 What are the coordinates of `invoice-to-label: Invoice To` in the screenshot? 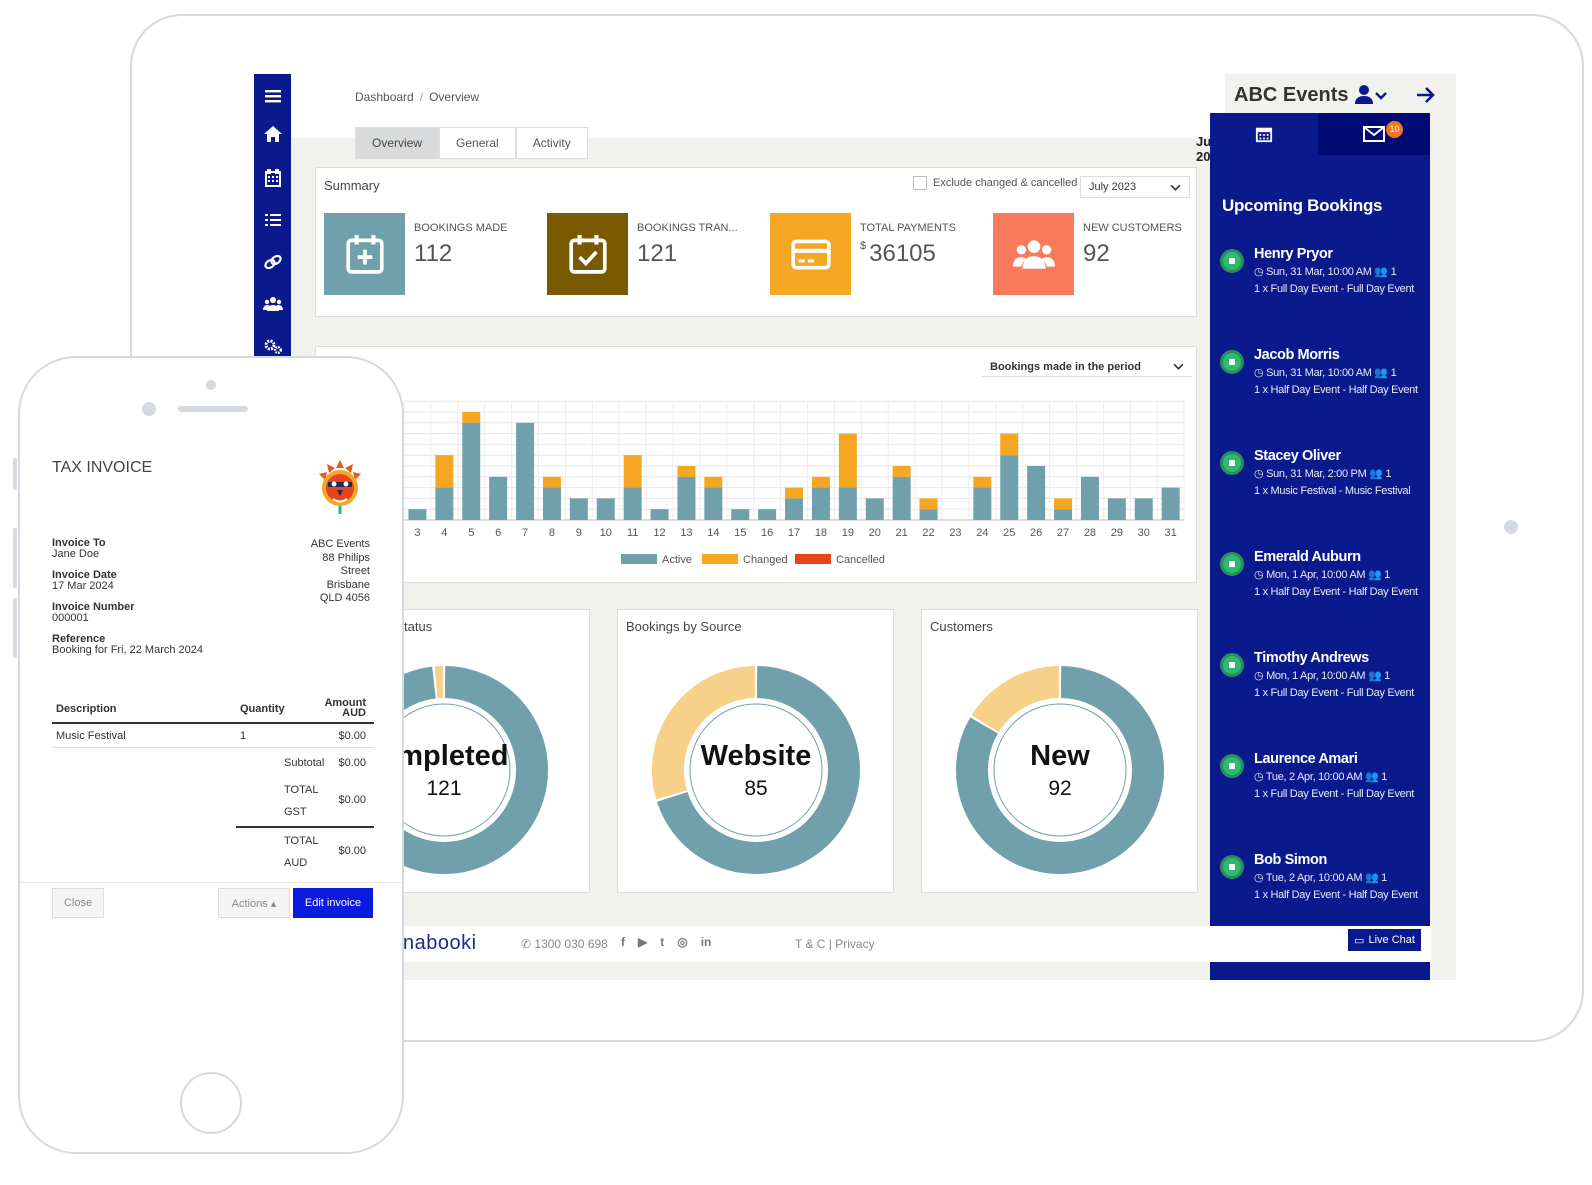 It's located at (79, 543).